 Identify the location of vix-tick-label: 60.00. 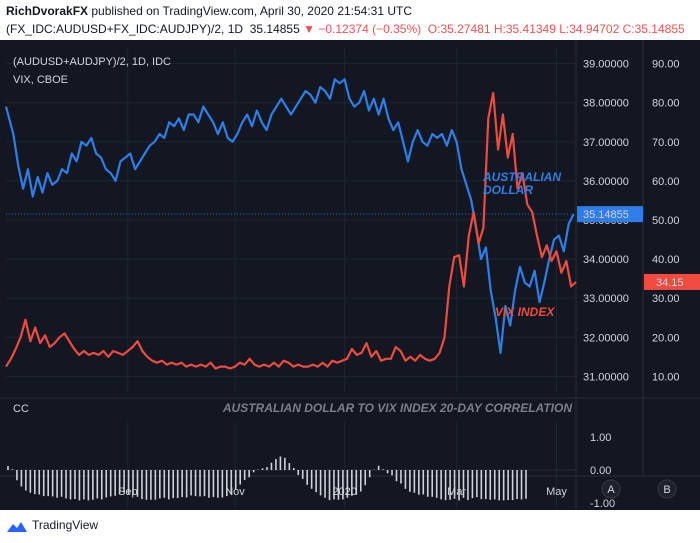
(666, 182).